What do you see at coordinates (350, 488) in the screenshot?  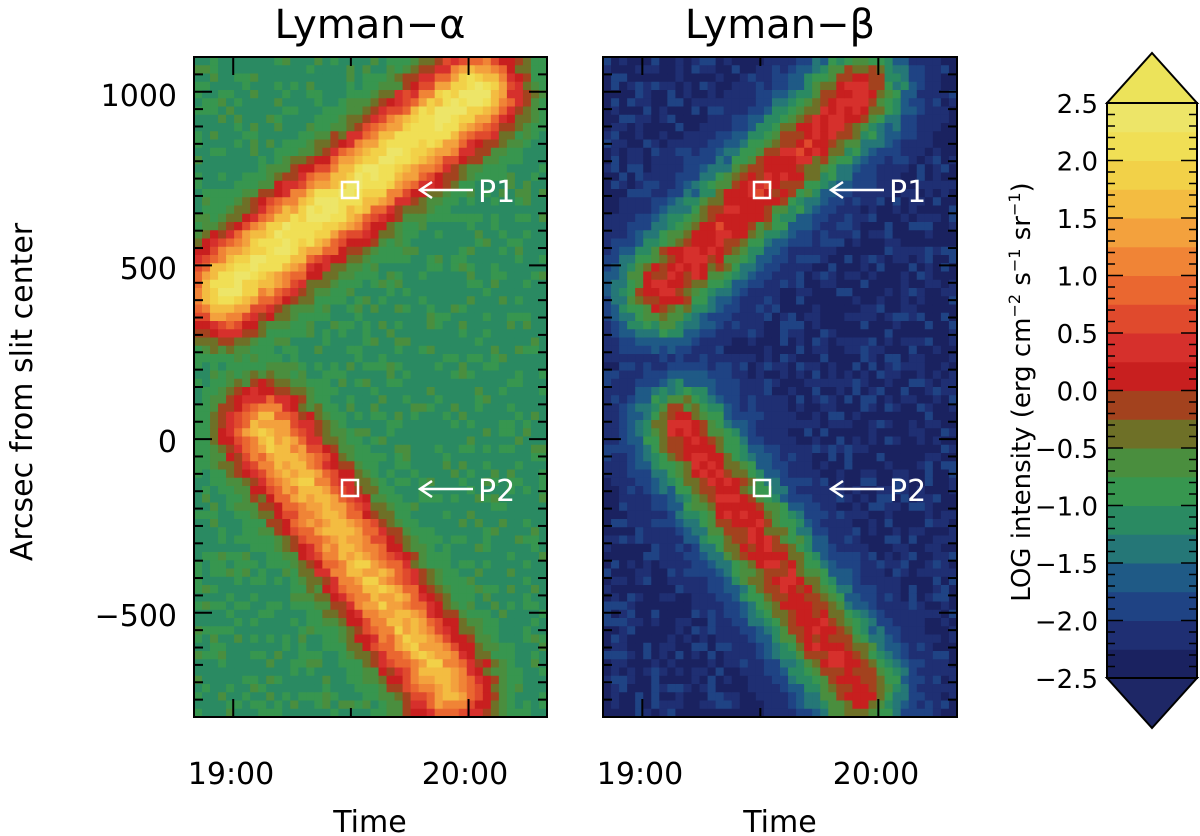 I see `marker-box-p2-left` at bounding box center [350, 488].